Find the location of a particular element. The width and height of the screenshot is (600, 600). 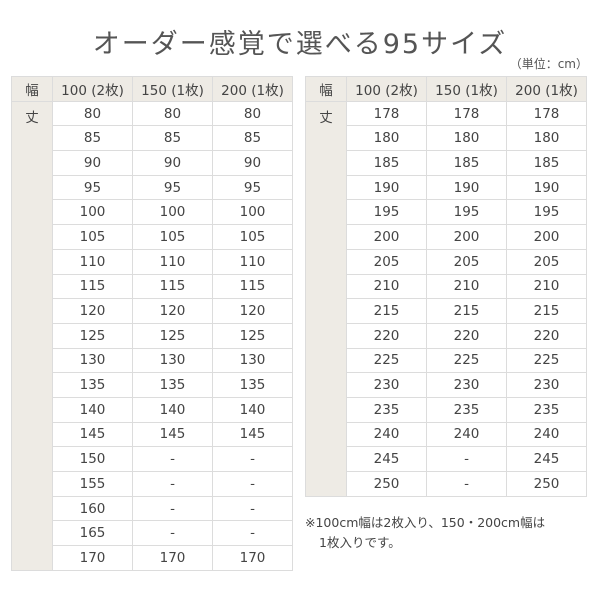

footnote: ※100cm幅は2枚入り、150・200cm幅は 1枚入りです。 is located at coordinates (450, 533).